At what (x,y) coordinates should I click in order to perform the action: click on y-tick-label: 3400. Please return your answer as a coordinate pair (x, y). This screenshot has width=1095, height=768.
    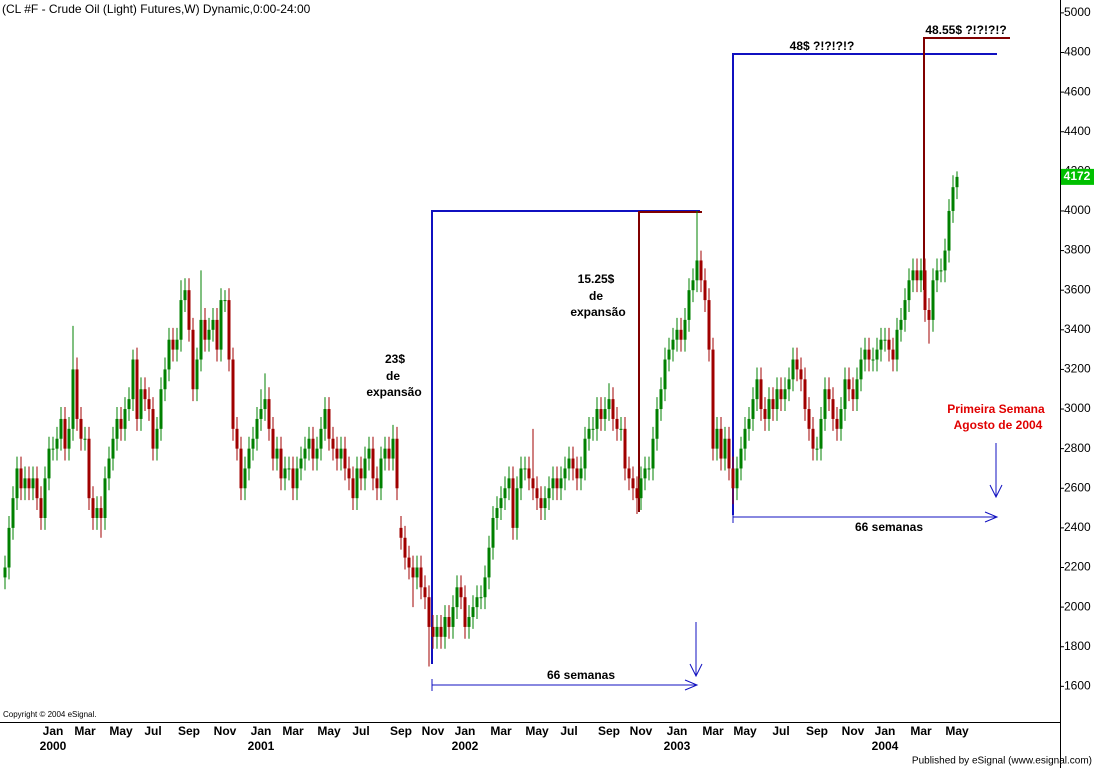
    Looking at the image, I should click on (1077, 329).